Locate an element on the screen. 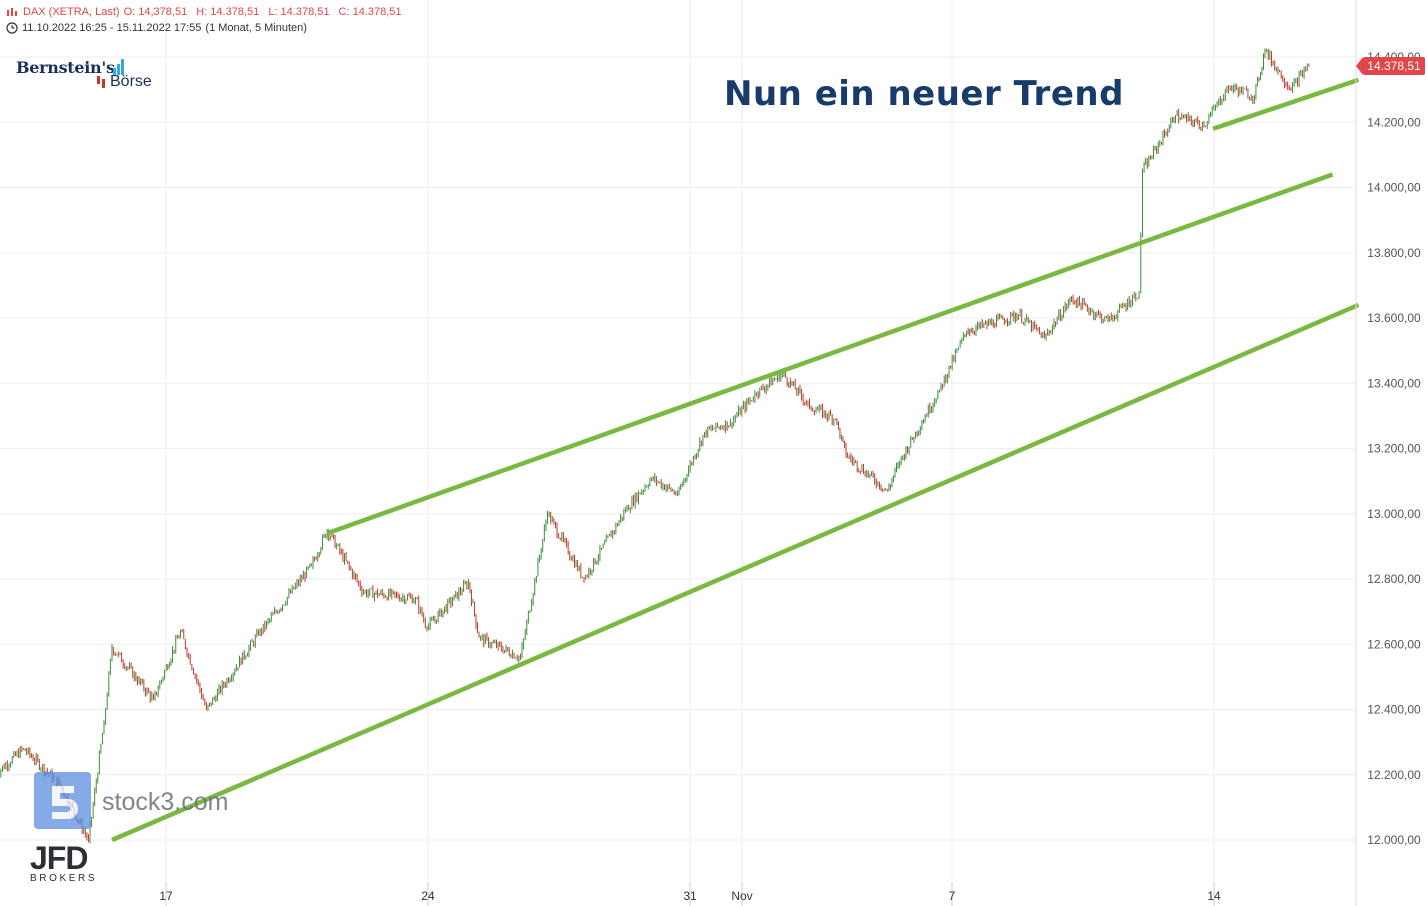 The width and height of the screenshot is (1427, 906). low-value: L: 14.378,51 is located at coordinates (299, 12).